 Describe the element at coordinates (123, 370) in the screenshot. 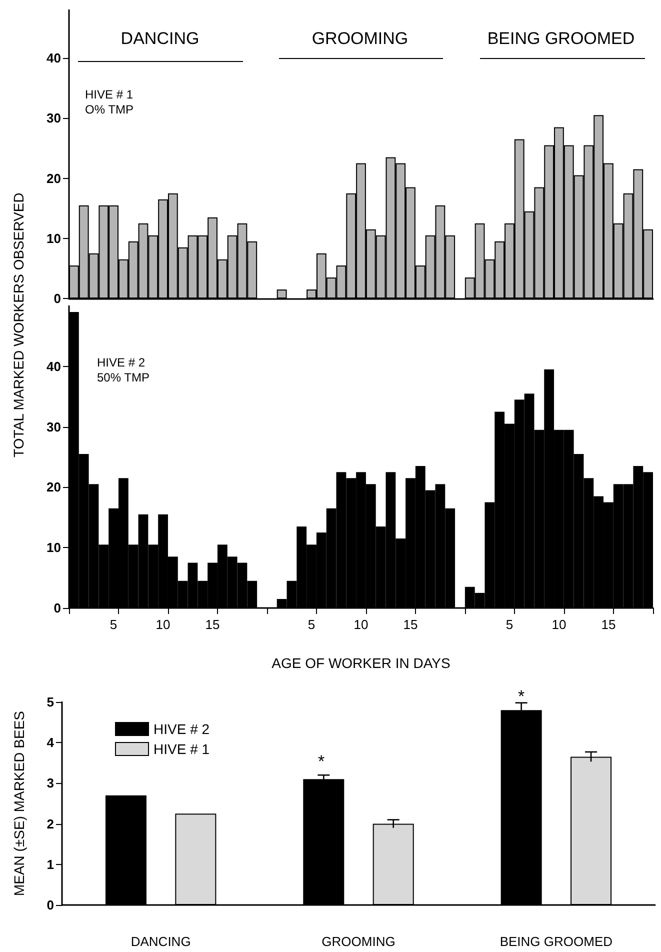

I see `annotation: HIVE # 2 50% TMP` at that location.